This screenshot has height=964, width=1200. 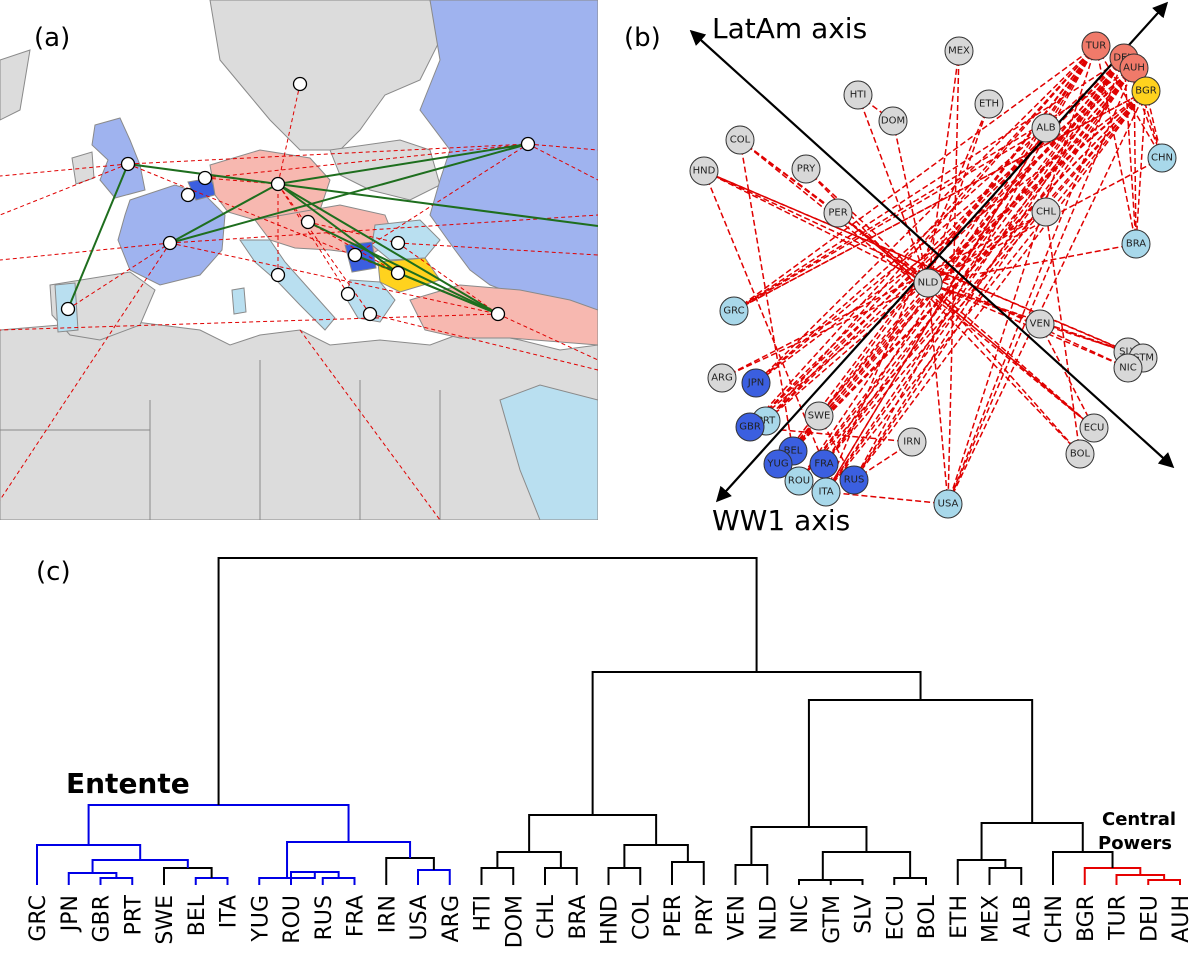 What do you see at coordinates (102, 918) in the screenshot?
I see `dendrogram-leaf-label: GBR` at bounding box center [102, 918].